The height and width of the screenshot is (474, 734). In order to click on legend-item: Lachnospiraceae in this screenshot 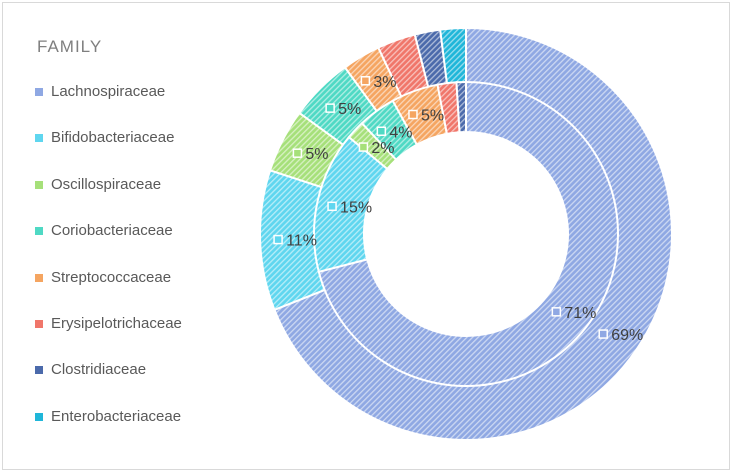, I will do `click(108, 106)`.